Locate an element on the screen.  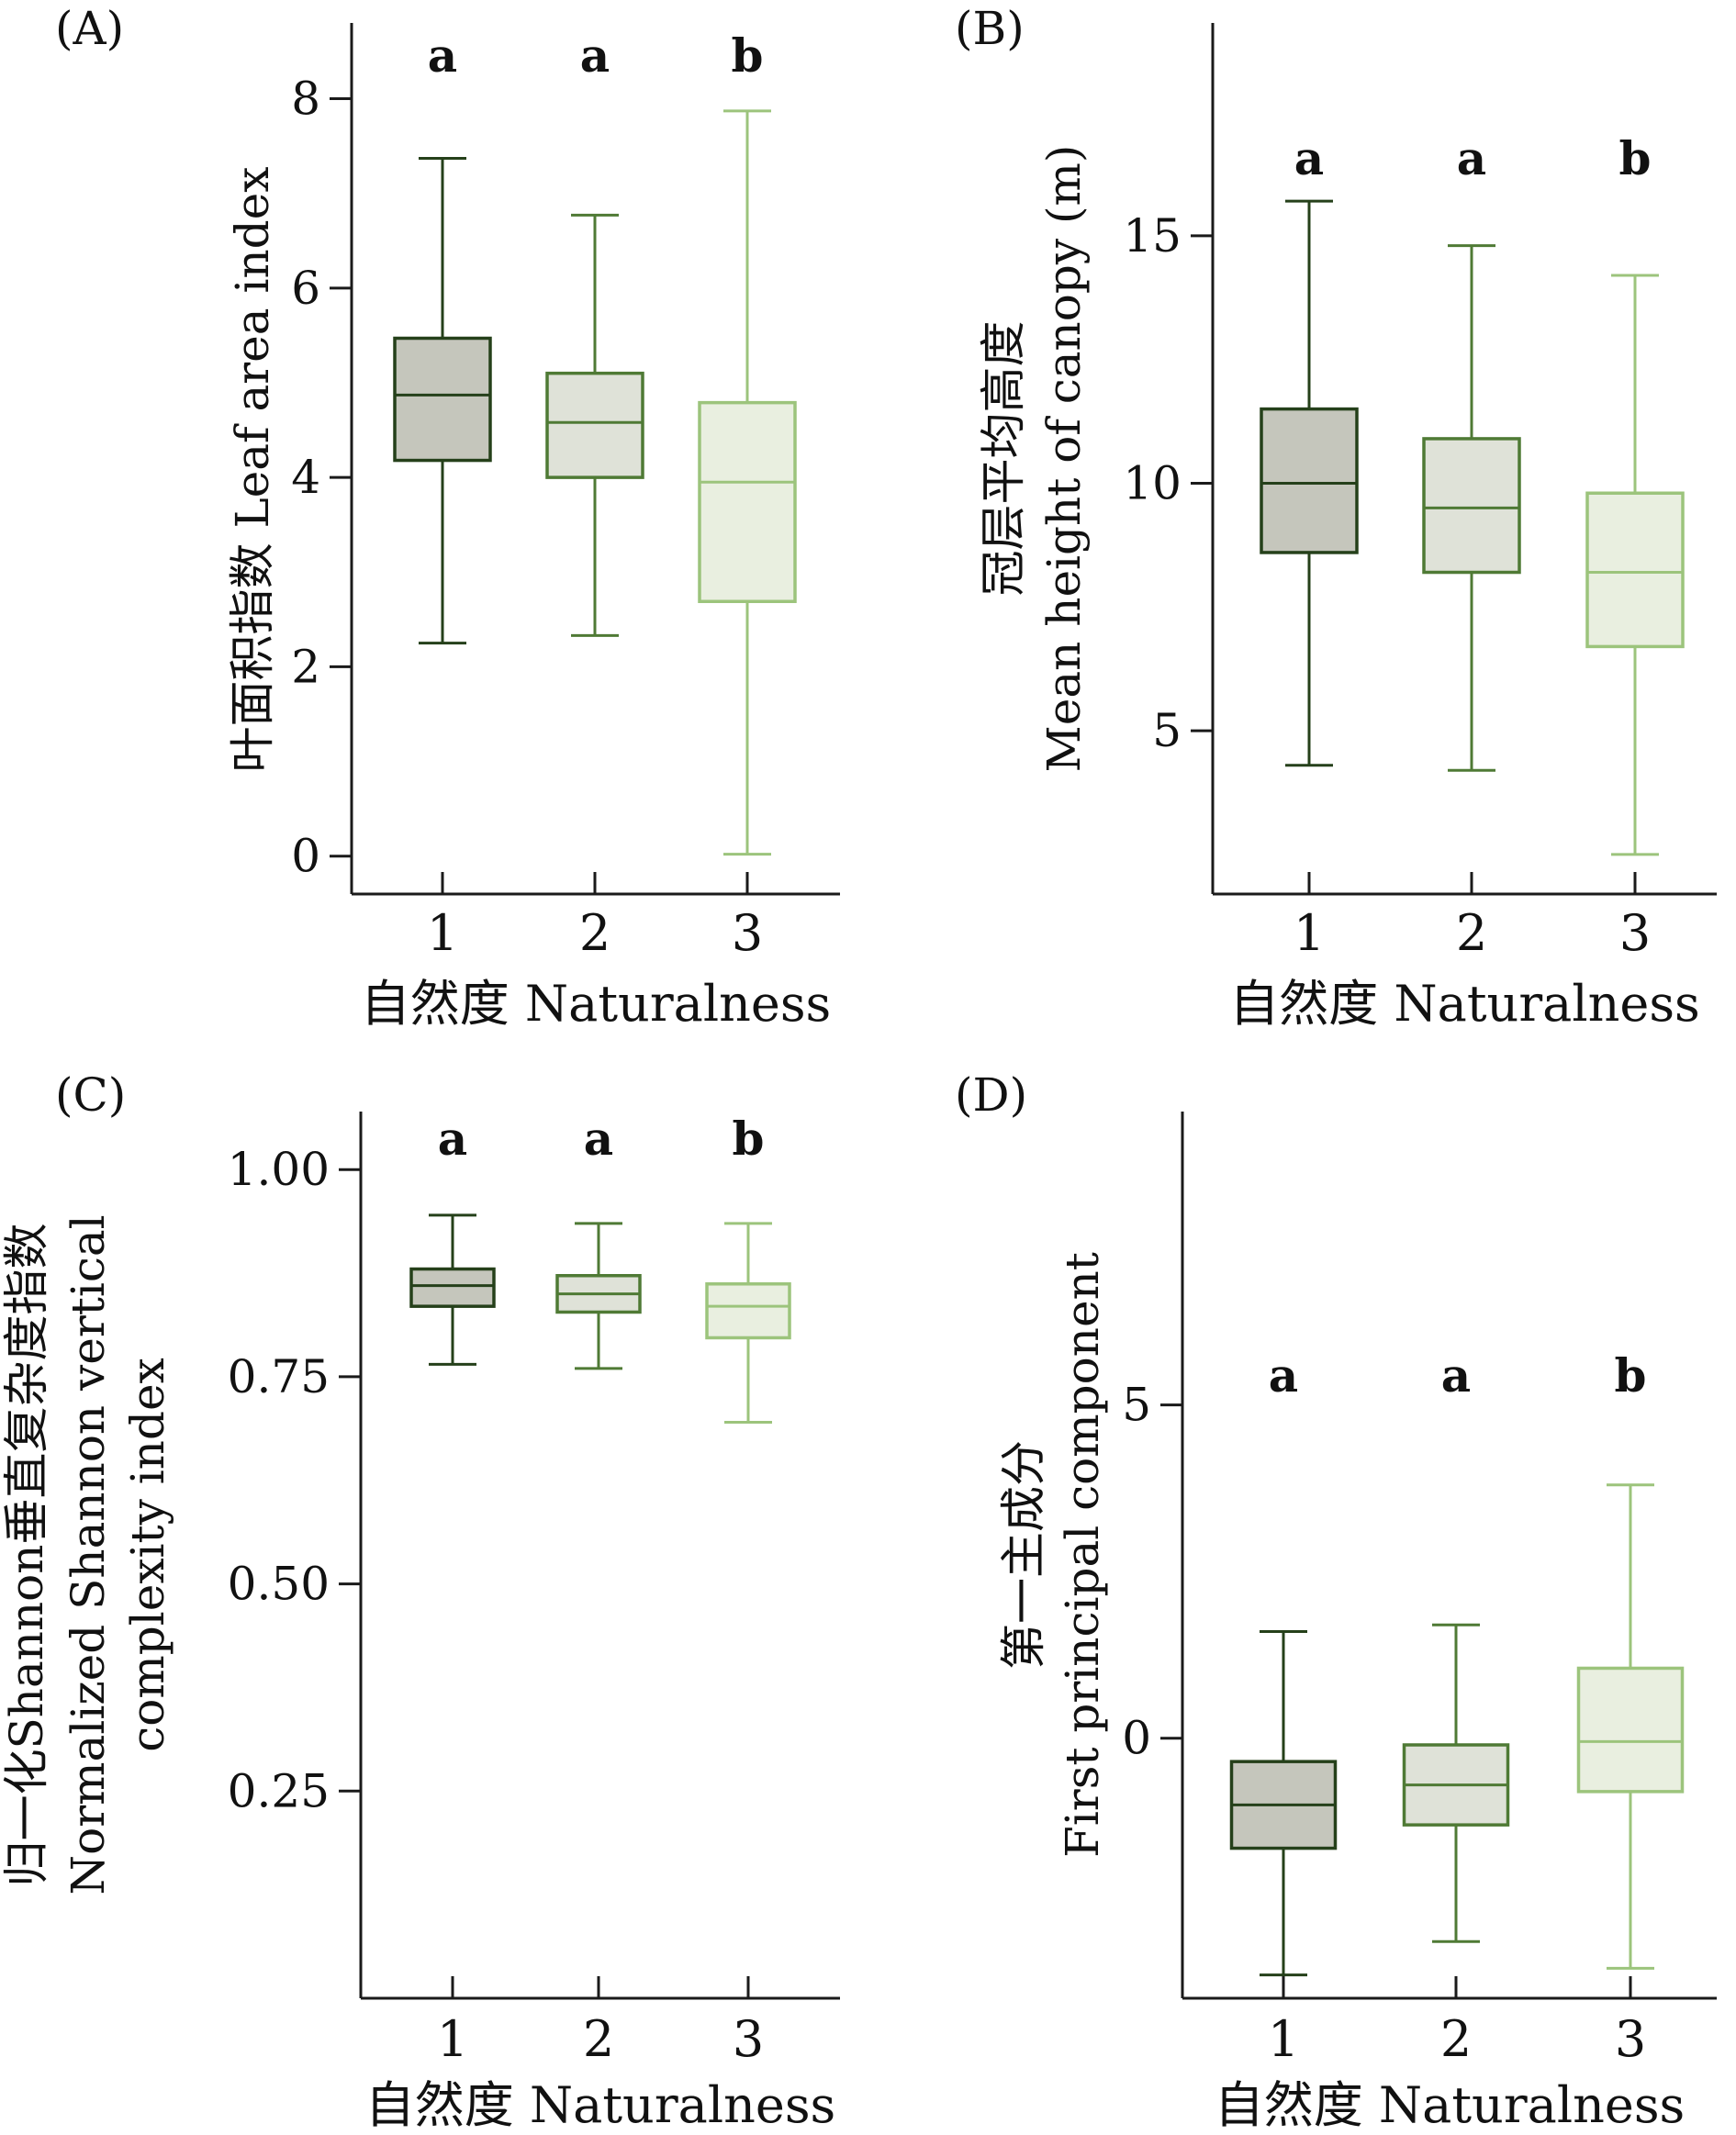
y-axis-title: First principal component is located at coordinates (1082, 1555).